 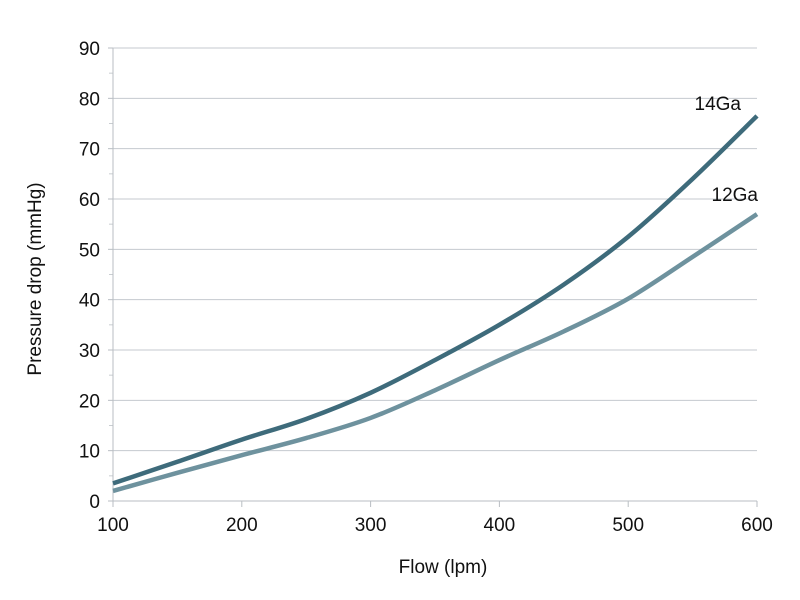 I want to click on x-tick-label: 300, so click(x=371, y=525).